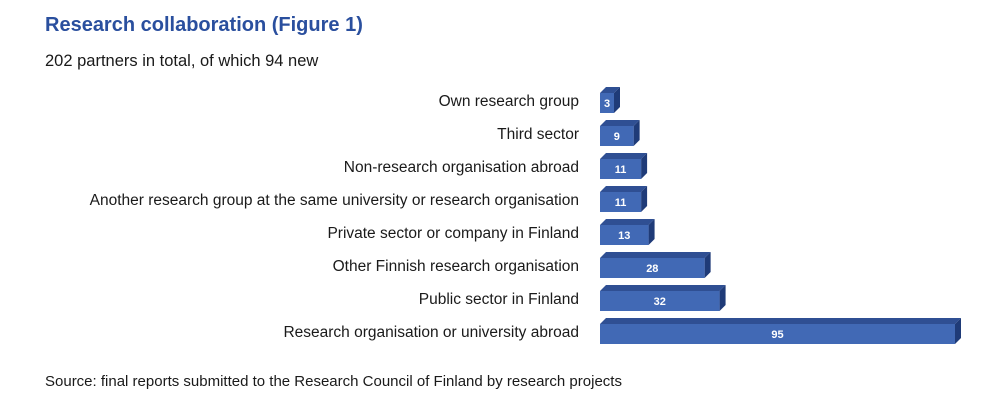 This screenshot has height=411, width=1006. I want to click on chart-subtitle: 202 partners in total, of which 94 new, so click(182, 61).